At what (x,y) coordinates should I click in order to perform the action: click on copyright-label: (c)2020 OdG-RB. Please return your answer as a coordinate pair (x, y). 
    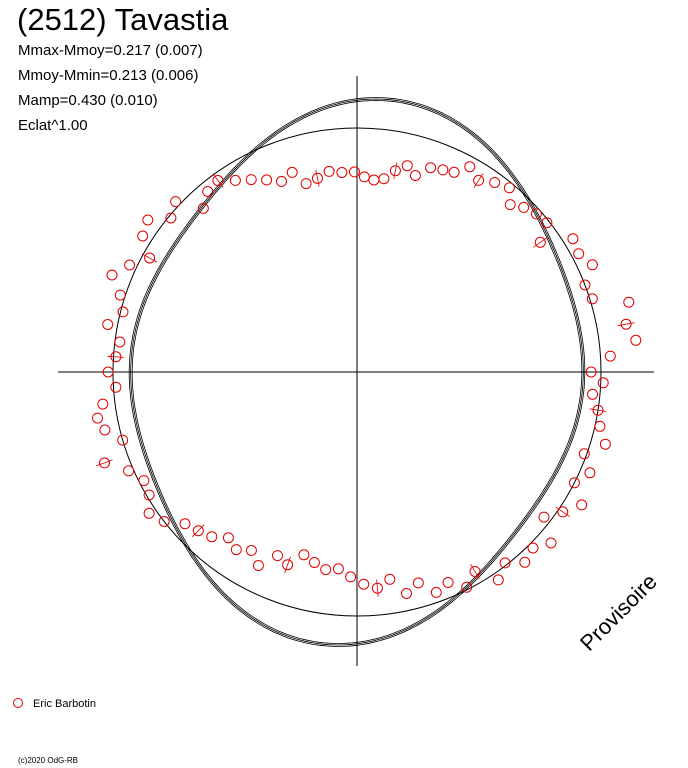
    Looking at the image, I should click on (48, 760).